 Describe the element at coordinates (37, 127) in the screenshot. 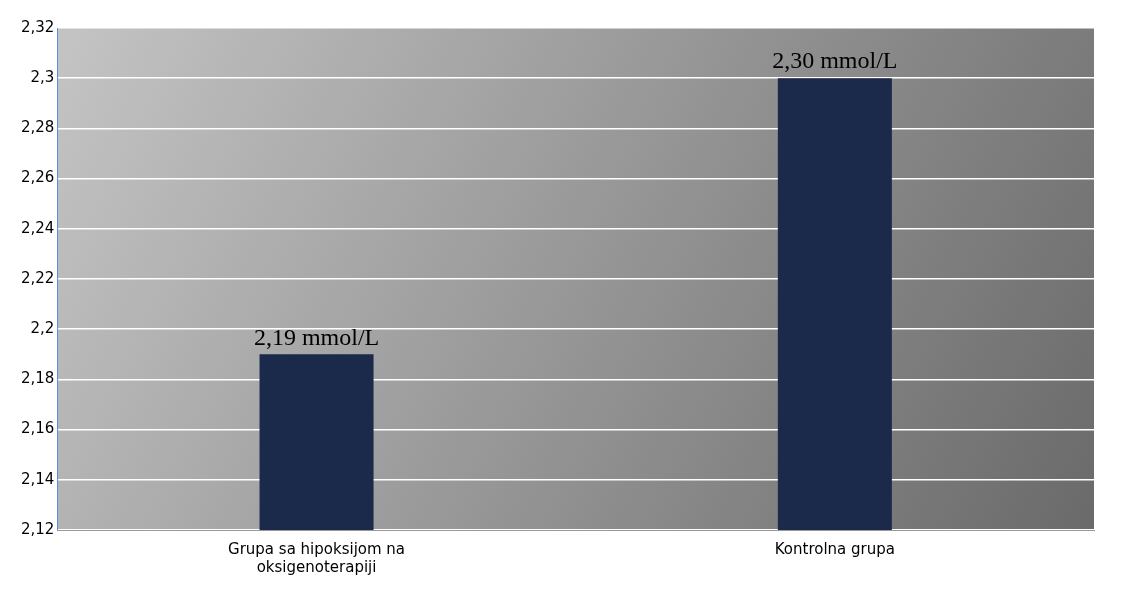

I see `y-tick-label: 2,28` at that location.